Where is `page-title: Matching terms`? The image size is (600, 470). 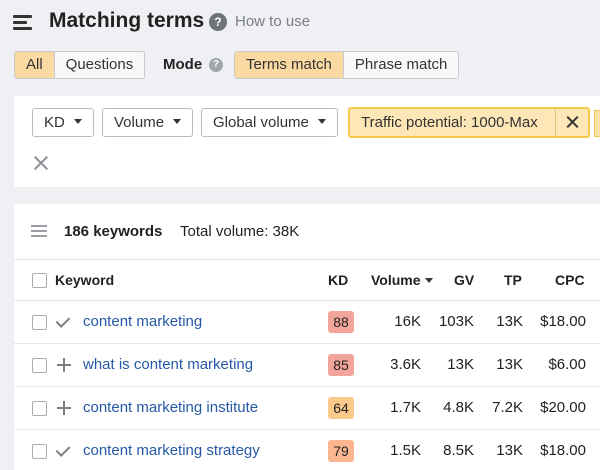
page-title: Matching terms is located at coordinates (127, 20).